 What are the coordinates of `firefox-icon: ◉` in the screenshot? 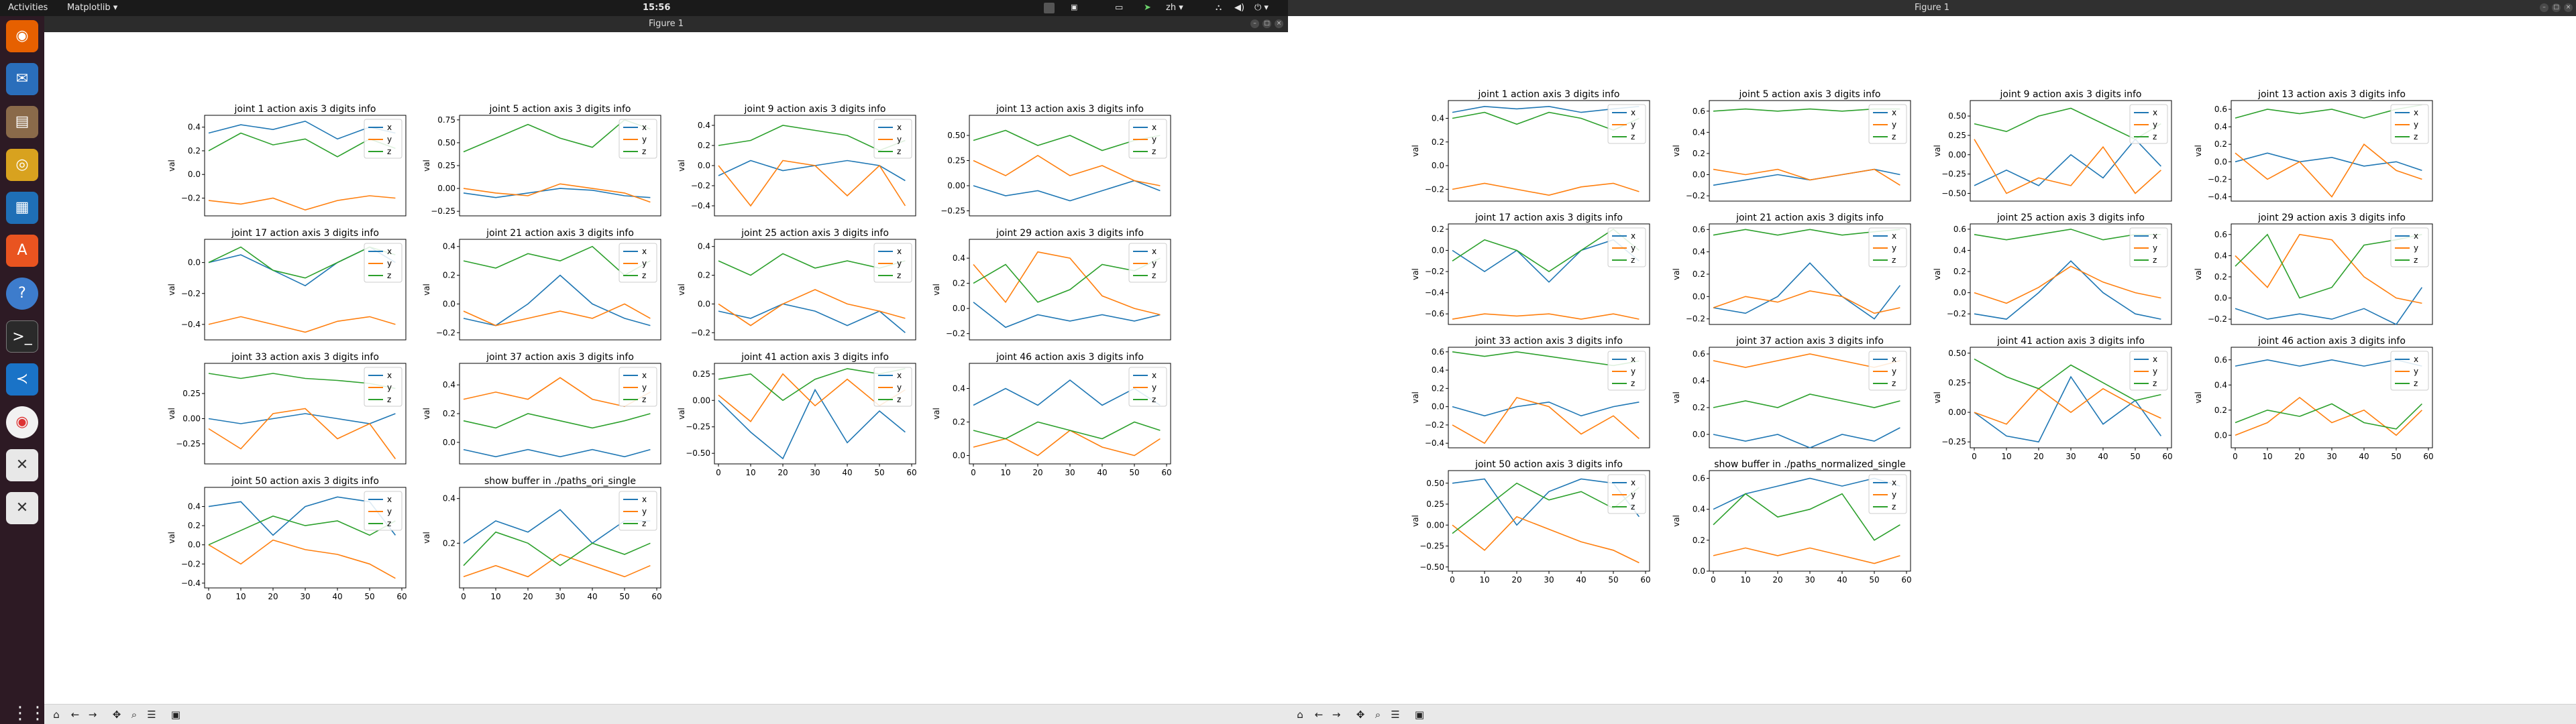 It's located at (22, 36).